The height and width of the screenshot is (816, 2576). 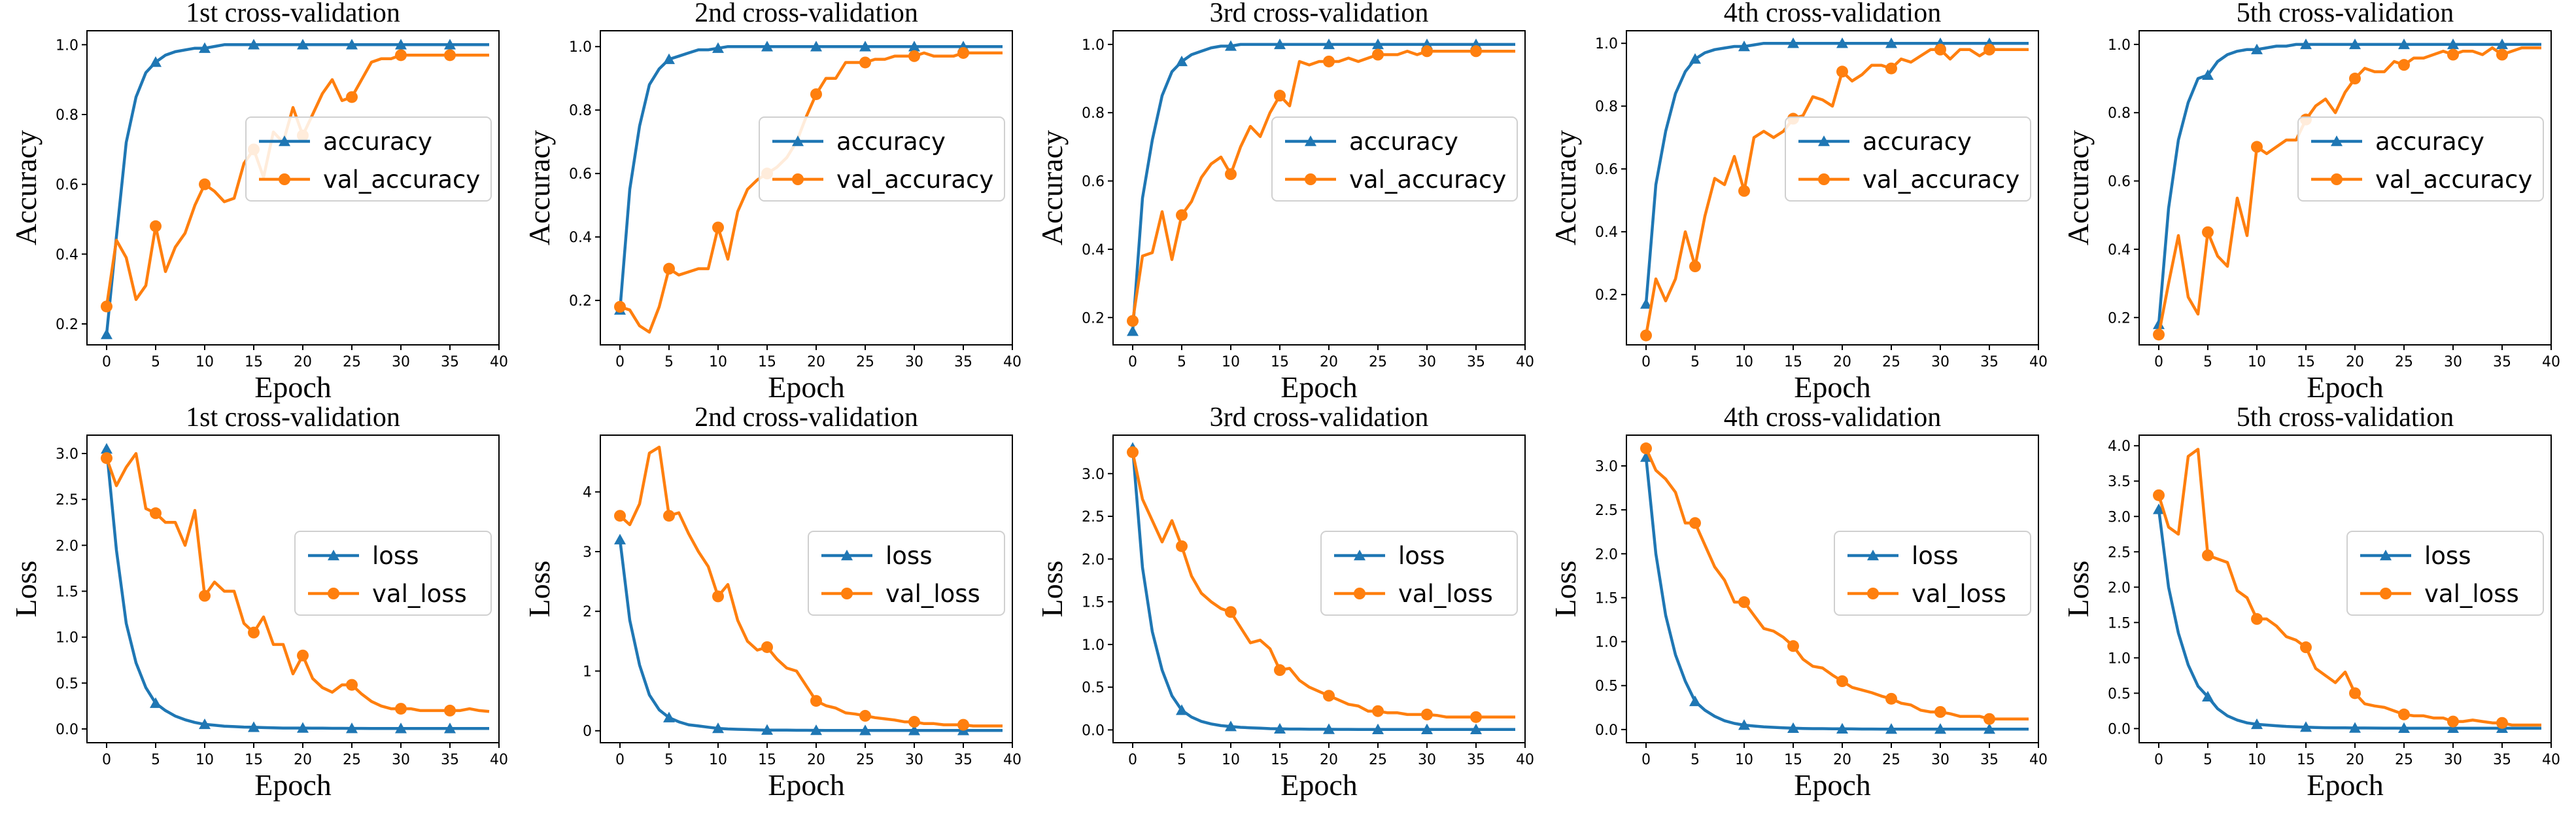 I want to click on y-tick-label: 2, so click(x=588, y=612).